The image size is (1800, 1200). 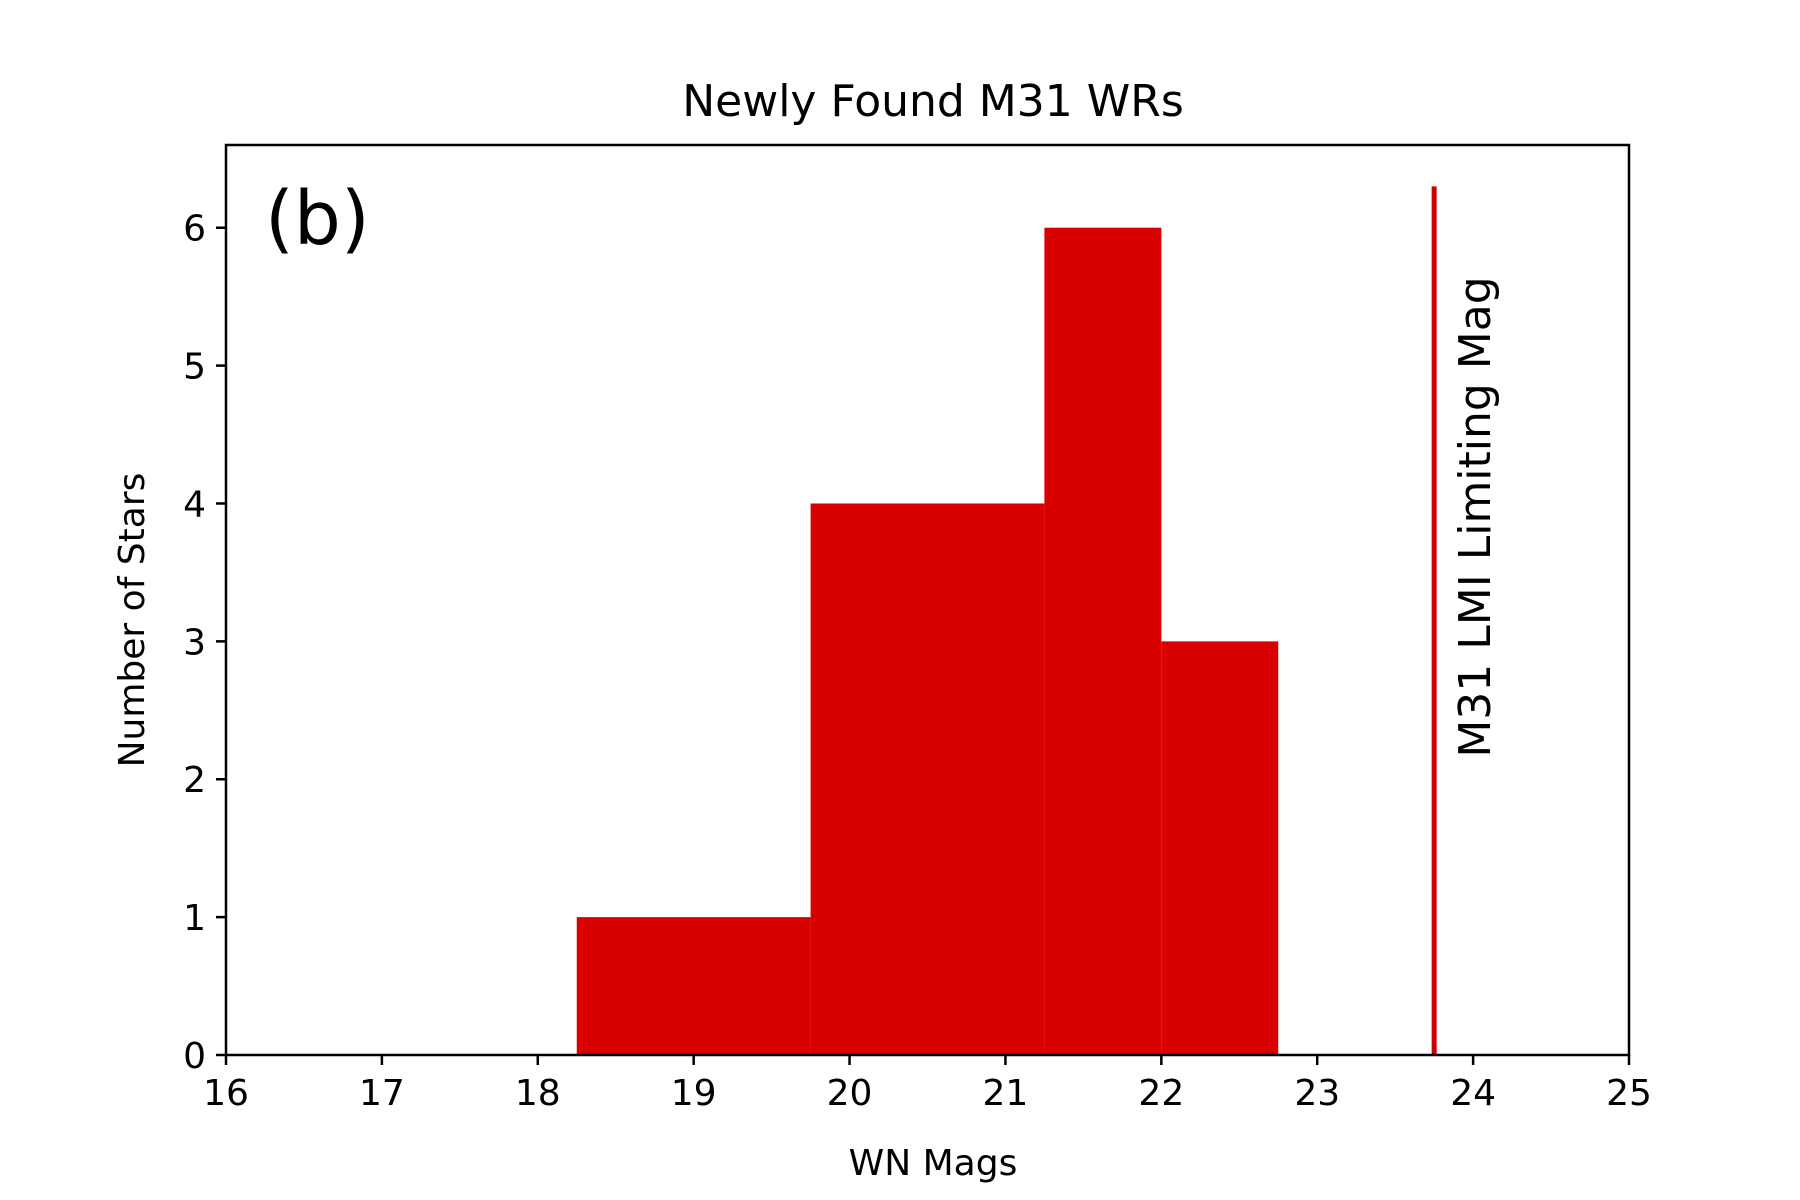 I want to click on x-tick-label-7: 23, so click(x=1317, y=1093).